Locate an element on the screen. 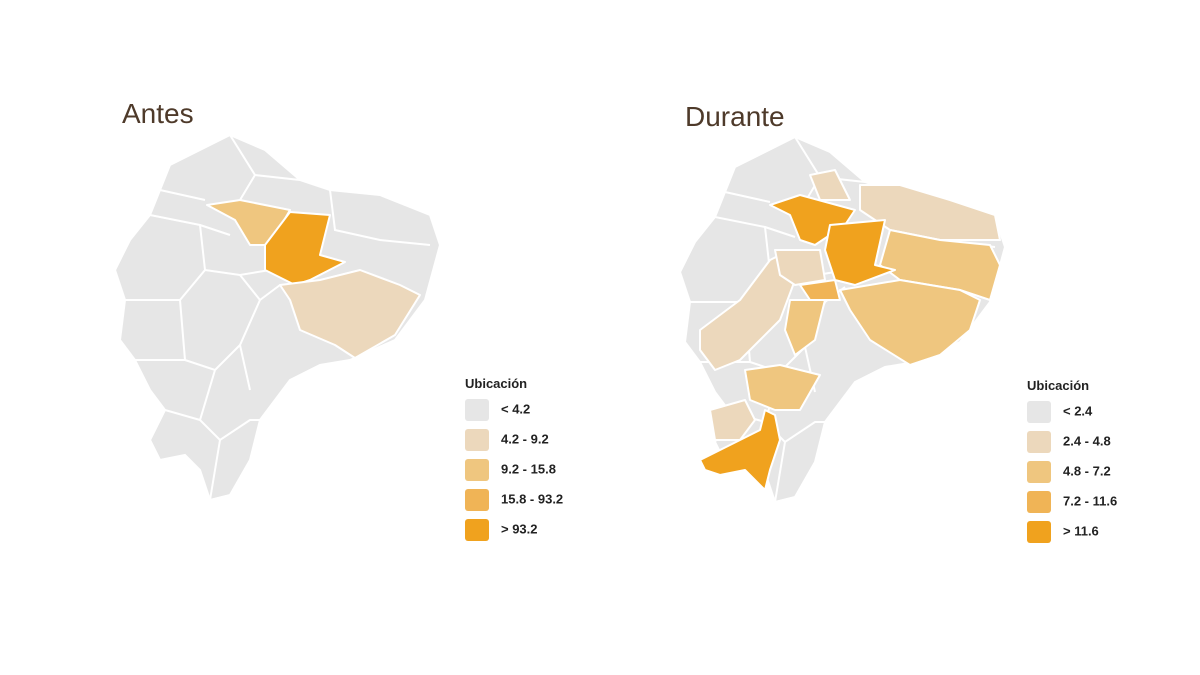  legend-label: < 4.2 is located at coordinates (515, 408).